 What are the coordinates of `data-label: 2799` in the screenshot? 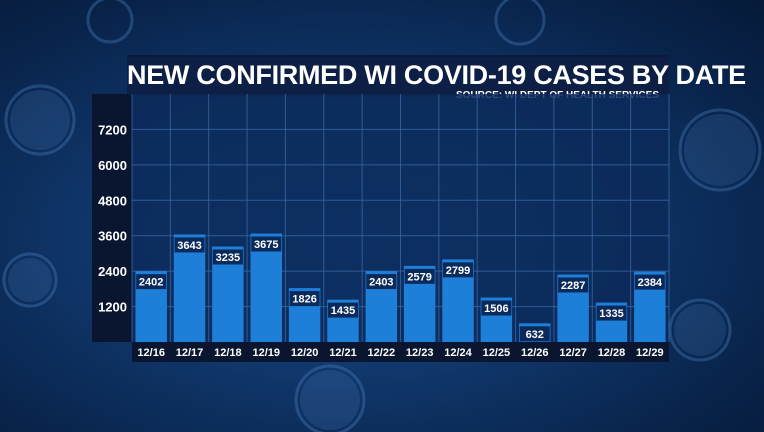 It's located at (458, 271).